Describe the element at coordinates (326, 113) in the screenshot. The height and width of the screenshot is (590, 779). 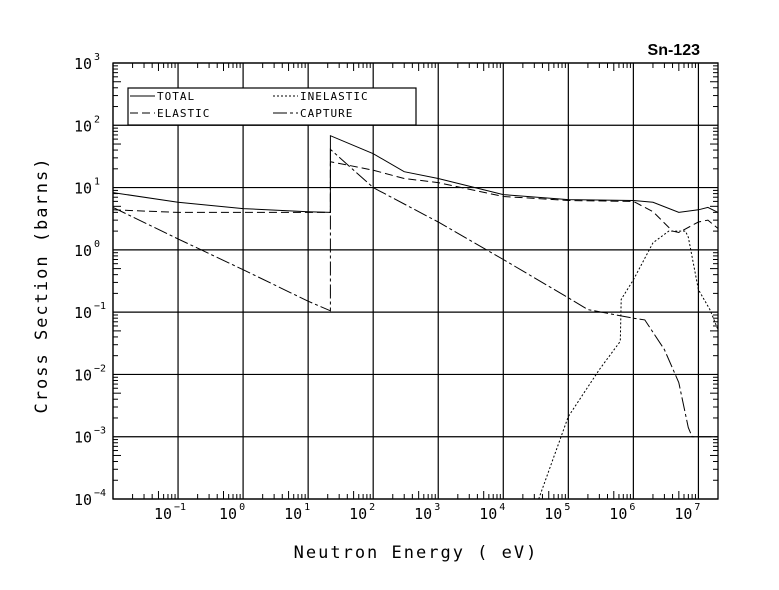
I see `legend-label-capture: CAPTURE` at that location.